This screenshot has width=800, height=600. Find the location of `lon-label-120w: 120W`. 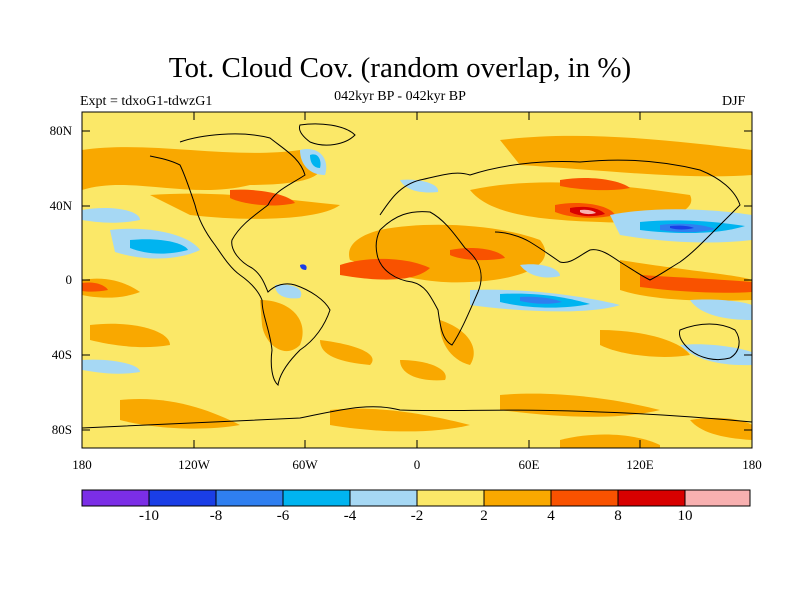

lon-label-120w: 120W is located at coordinates (194, 464).